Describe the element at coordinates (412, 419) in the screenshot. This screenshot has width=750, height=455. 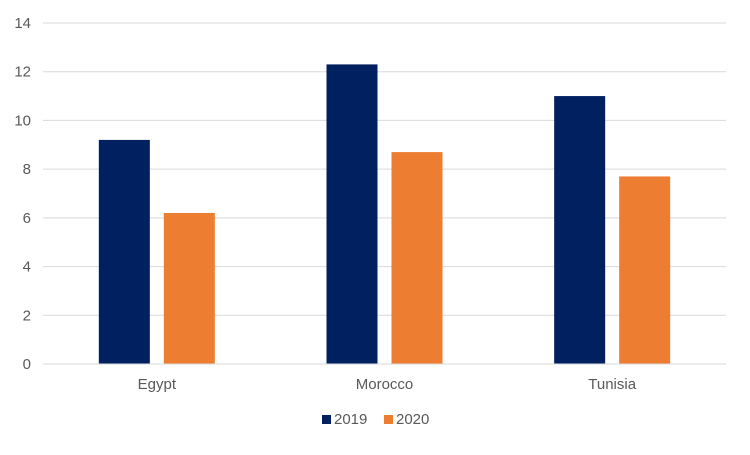
I see `legend-label-2020: 2020` at that location.